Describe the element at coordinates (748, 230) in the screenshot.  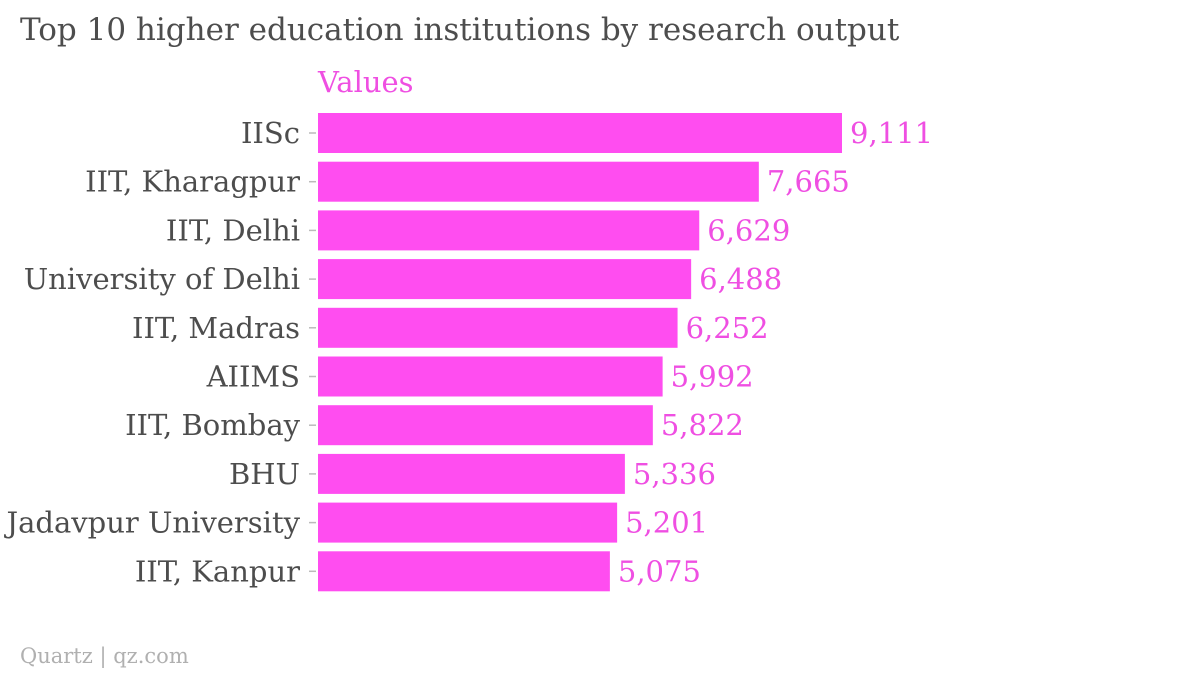
I see `value-label: 6,629` at that location.